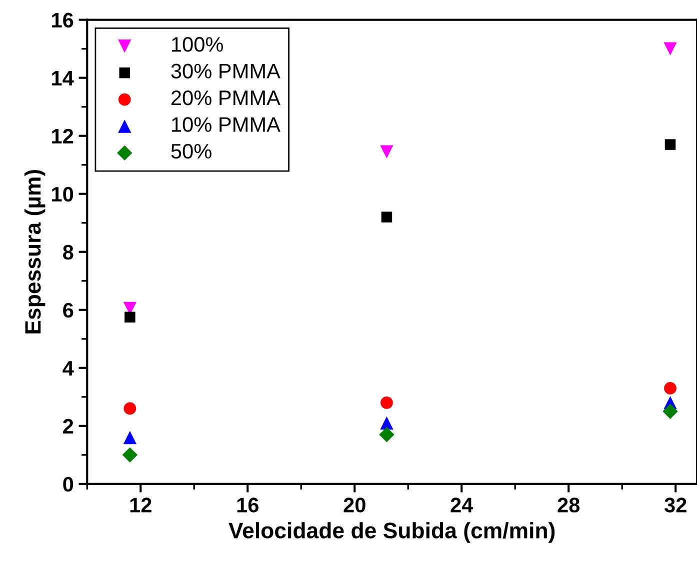  Describe the element at coordinates (68, 484) in the screenshot. I see `y-tick-label: 0` at that location.